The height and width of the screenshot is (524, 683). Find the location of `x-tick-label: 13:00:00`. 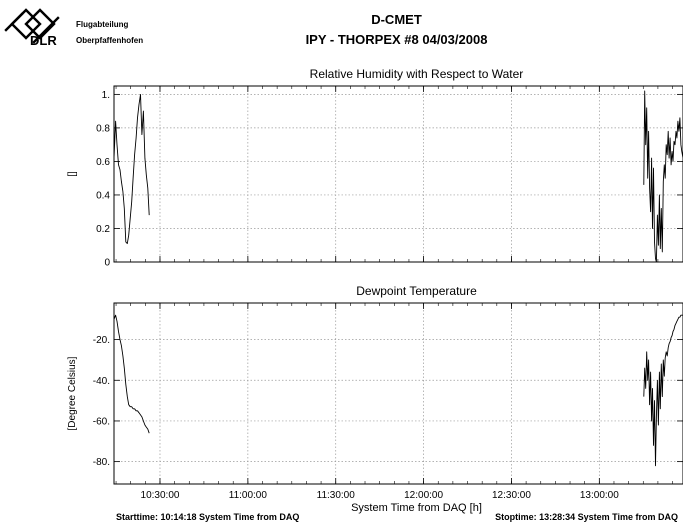

x-tick-label: 13:00:00 is located at coordinates (599, 495).